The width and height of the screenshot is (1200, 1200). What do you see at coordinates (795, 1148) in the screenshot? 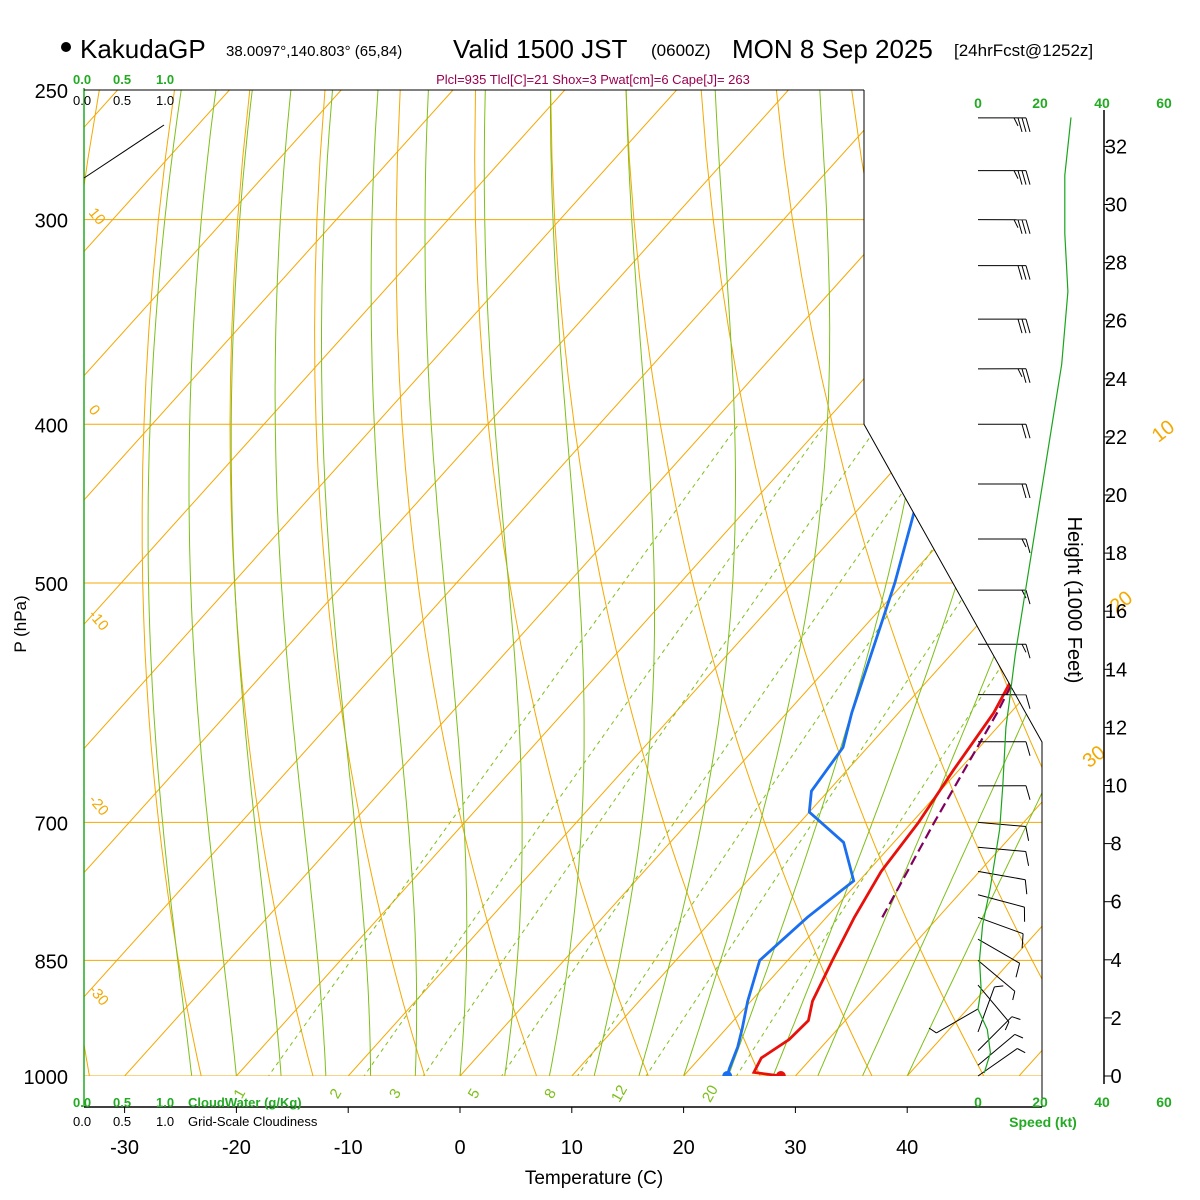
I see `temp-tick-label: 30` at bounding box center [795, 1148].